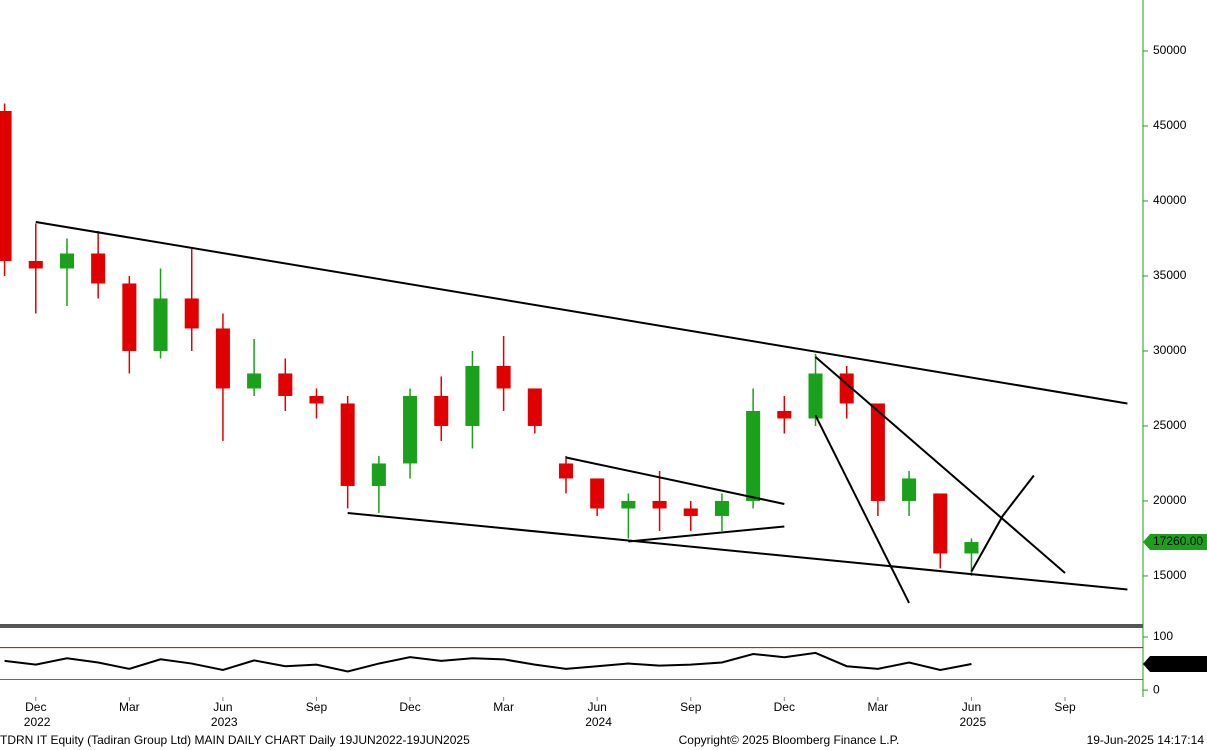 This screenshot has width=1207, height=750. Describe the element at coordinates (1170, 200) in the screenshot. I see `y-tick-label: 40000` at that location.